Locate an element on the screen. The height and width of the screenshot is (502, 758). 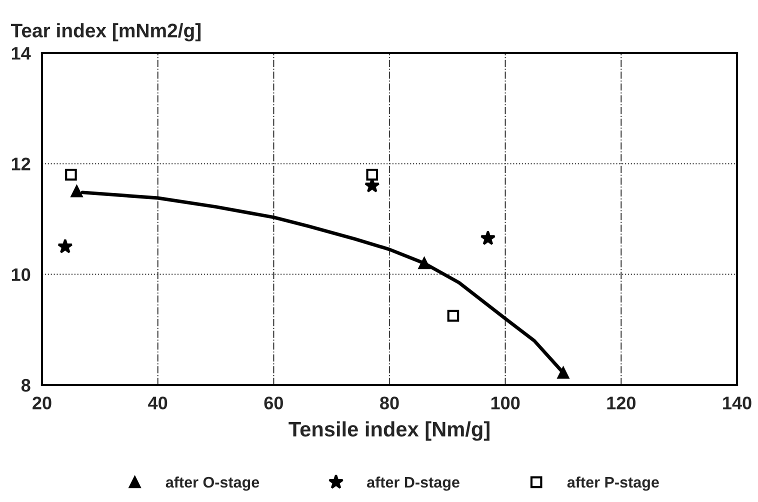
legend-label: after O-stage is located at coordinates (213, 483).